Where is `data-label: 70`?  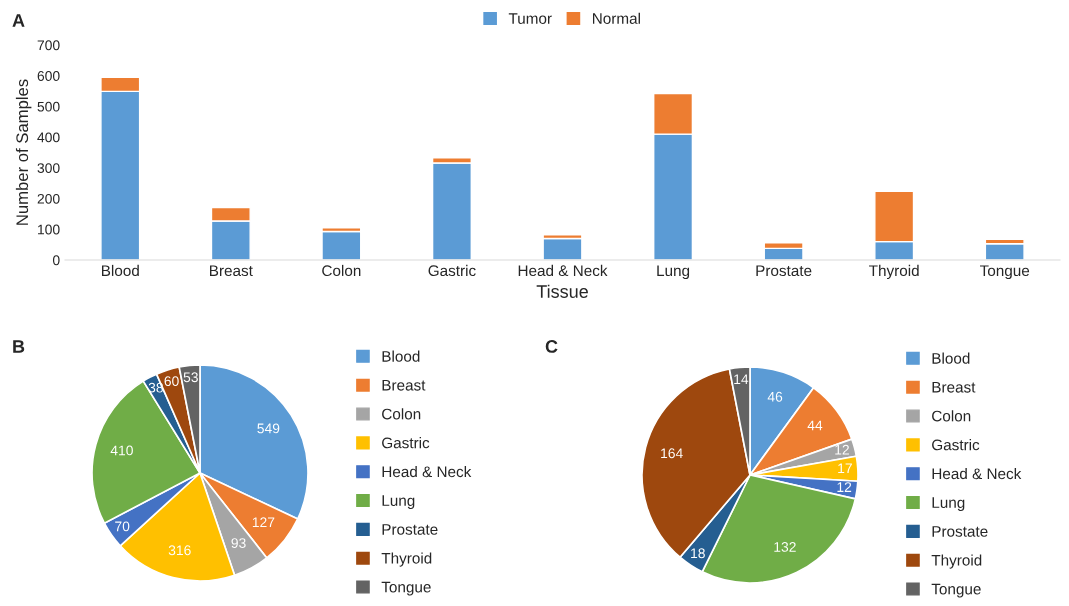 data-label: 70 is located at coordinates (122, 526).